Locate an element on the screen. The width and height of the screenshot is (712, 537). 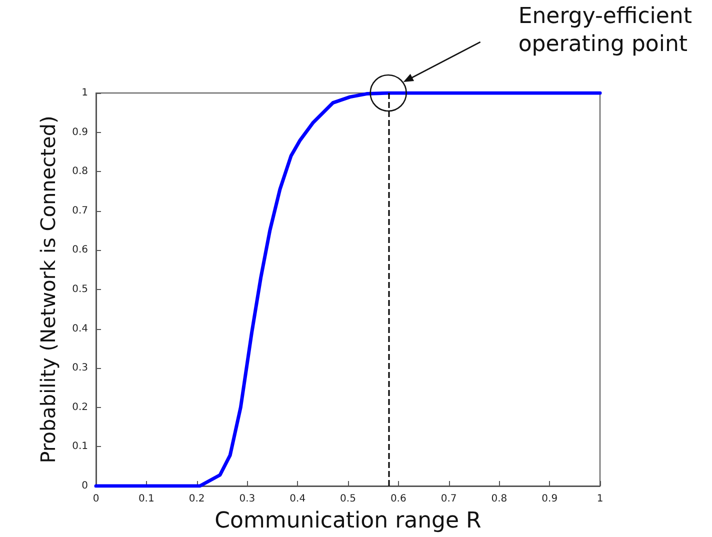
x-tick-label: 0.1 is located at coordinates (146, 499).